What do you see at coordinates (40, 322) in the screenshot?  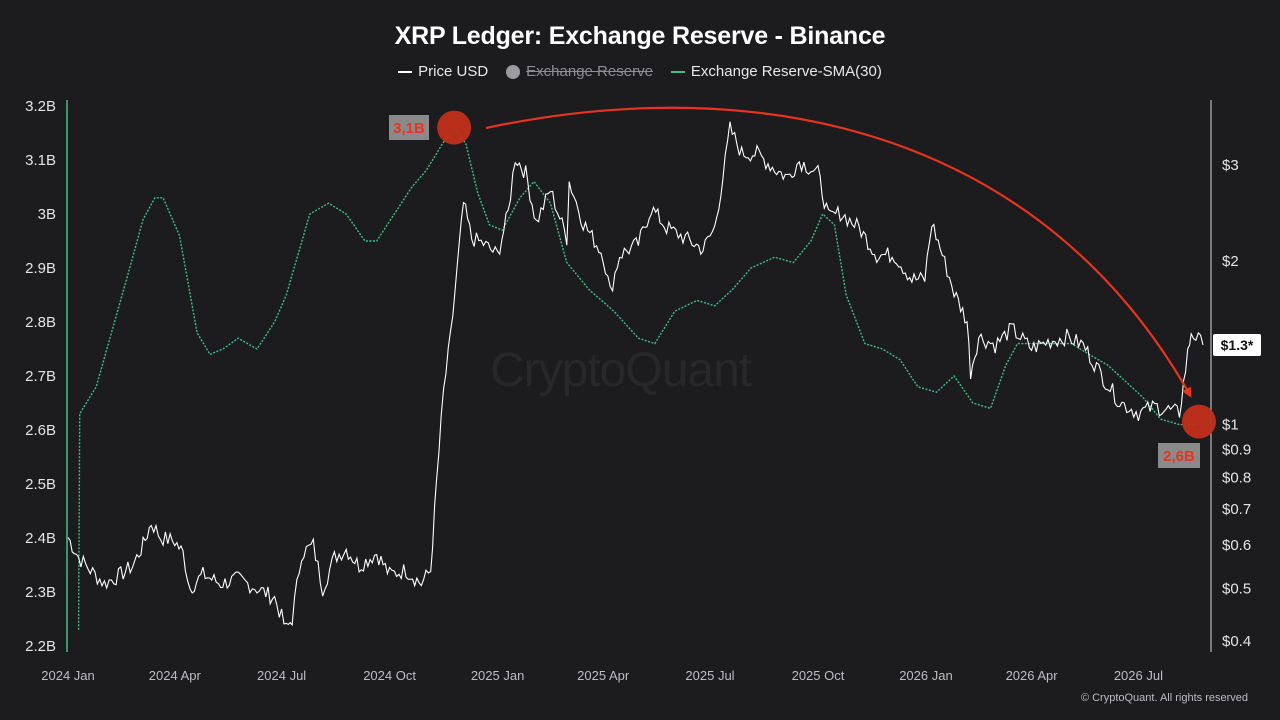 I see `y-left-tick-label: 2.8B` at bounding box center [40, 322].